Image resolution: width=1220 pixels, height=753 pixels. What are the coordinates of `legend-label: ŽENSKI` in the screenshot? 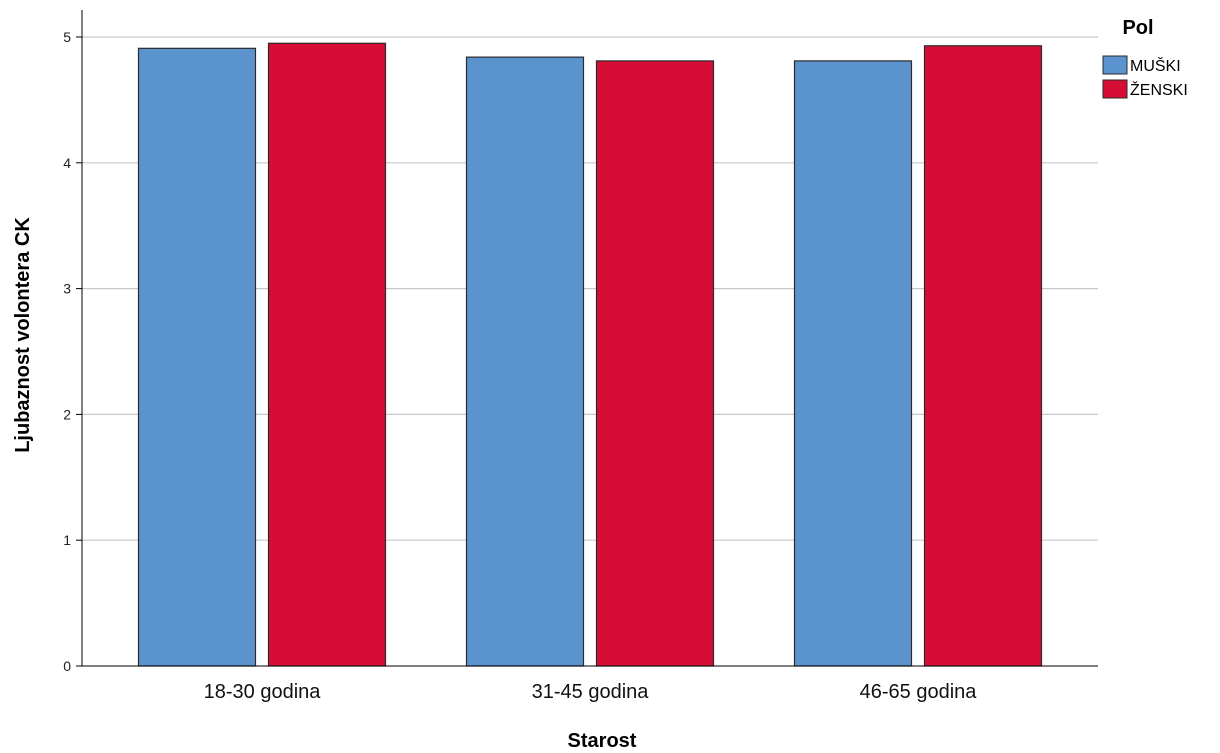 It's located at (1159, 89).